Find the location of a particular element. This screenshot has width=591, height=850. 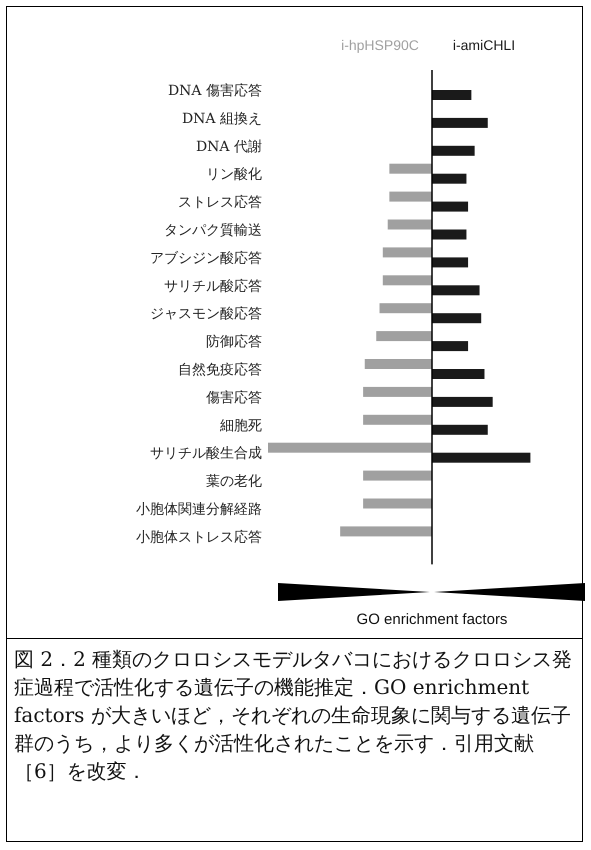

y-tick-label: リン酸化 is located at coordinates (234, 174).